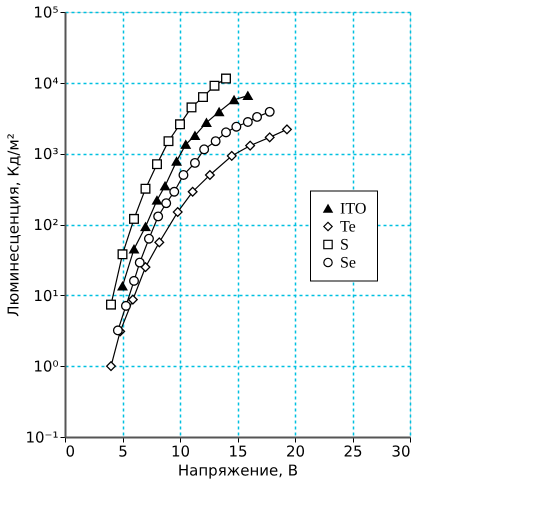 The height and width of the screenshot is (519, 536). Describe the element at coordinates (353, 209) in the screenshot. I see `legend-label: ITO` at that location.